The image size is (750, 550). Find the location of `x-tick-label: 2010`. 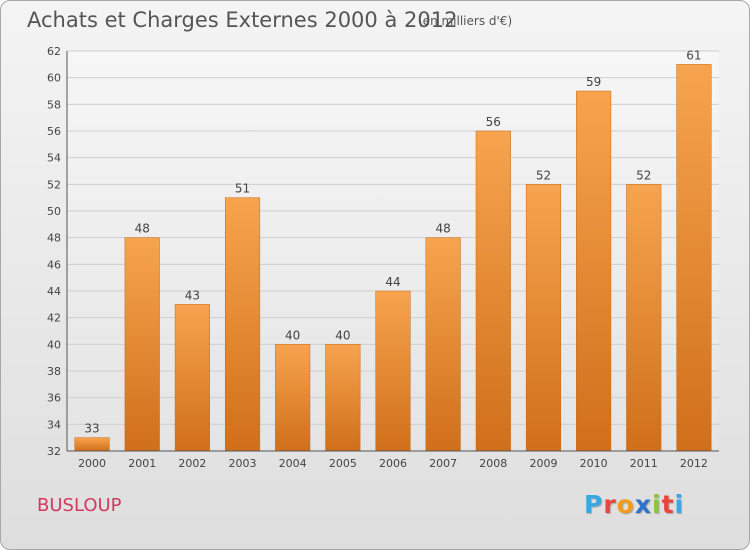

x-tick-label: 2010 is located at coordinates (594, 463).